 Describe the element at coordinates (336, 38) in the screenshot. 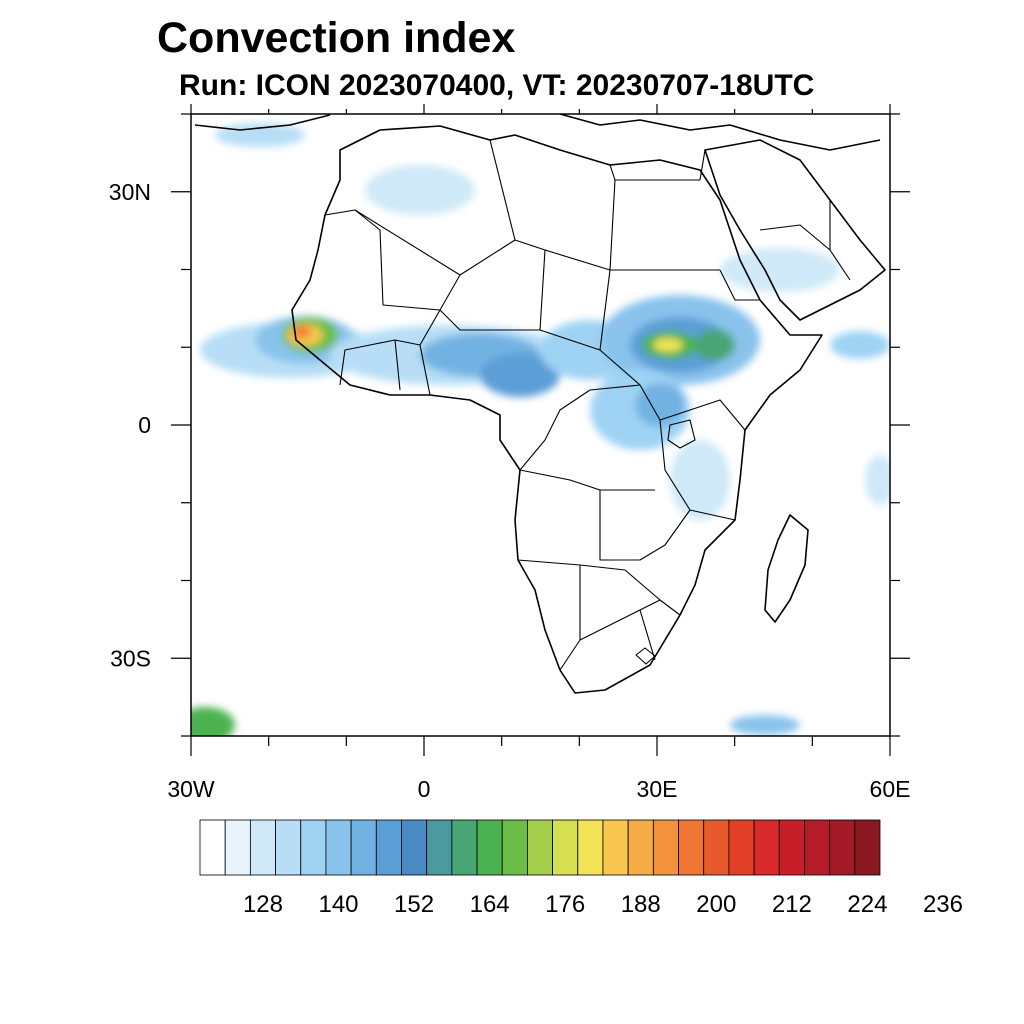

I see `chart-title: Convection index` at that location.